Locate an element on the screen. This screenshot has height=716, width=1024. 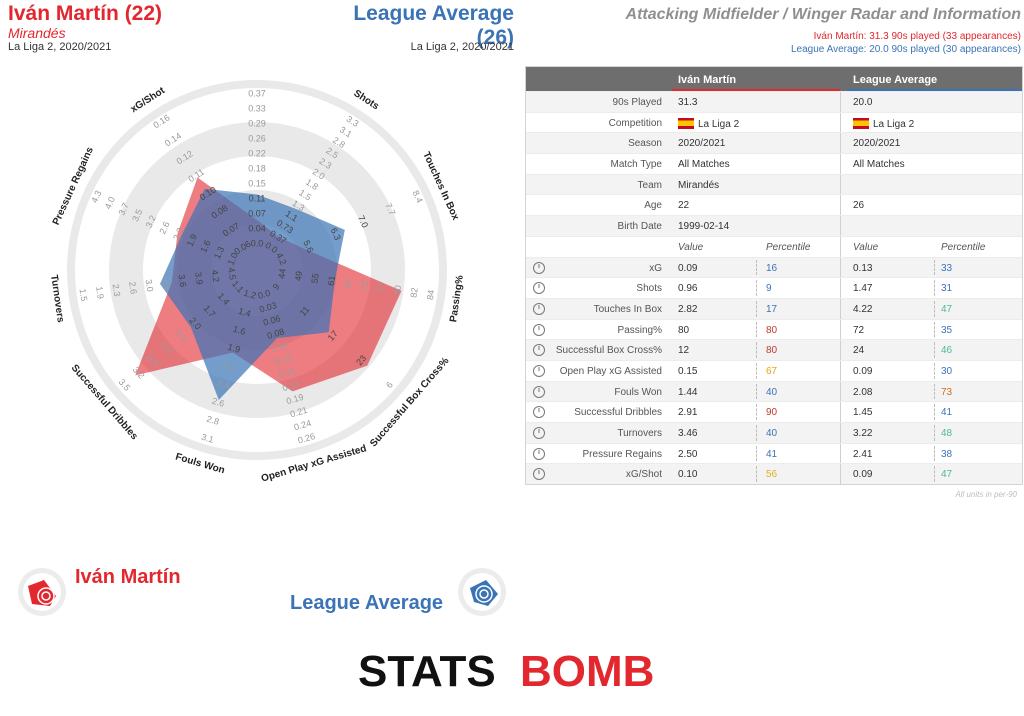
league-value: 3.22 is located at coordinates (863, 433).